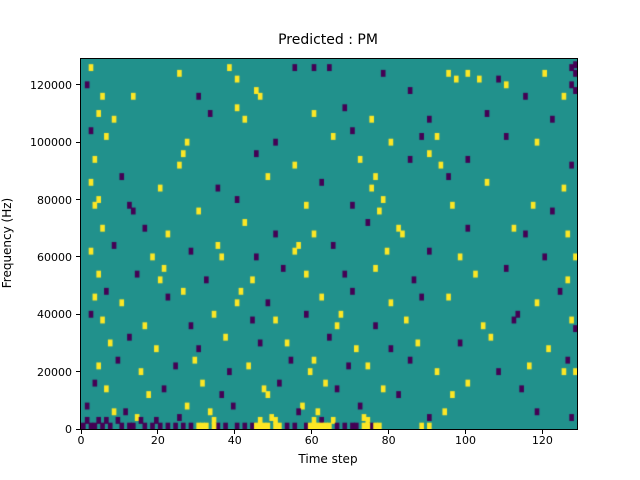  Describe the element at coordinates (328, 459) in the screenshot. I see `x-axis-label: Time step` at that location.